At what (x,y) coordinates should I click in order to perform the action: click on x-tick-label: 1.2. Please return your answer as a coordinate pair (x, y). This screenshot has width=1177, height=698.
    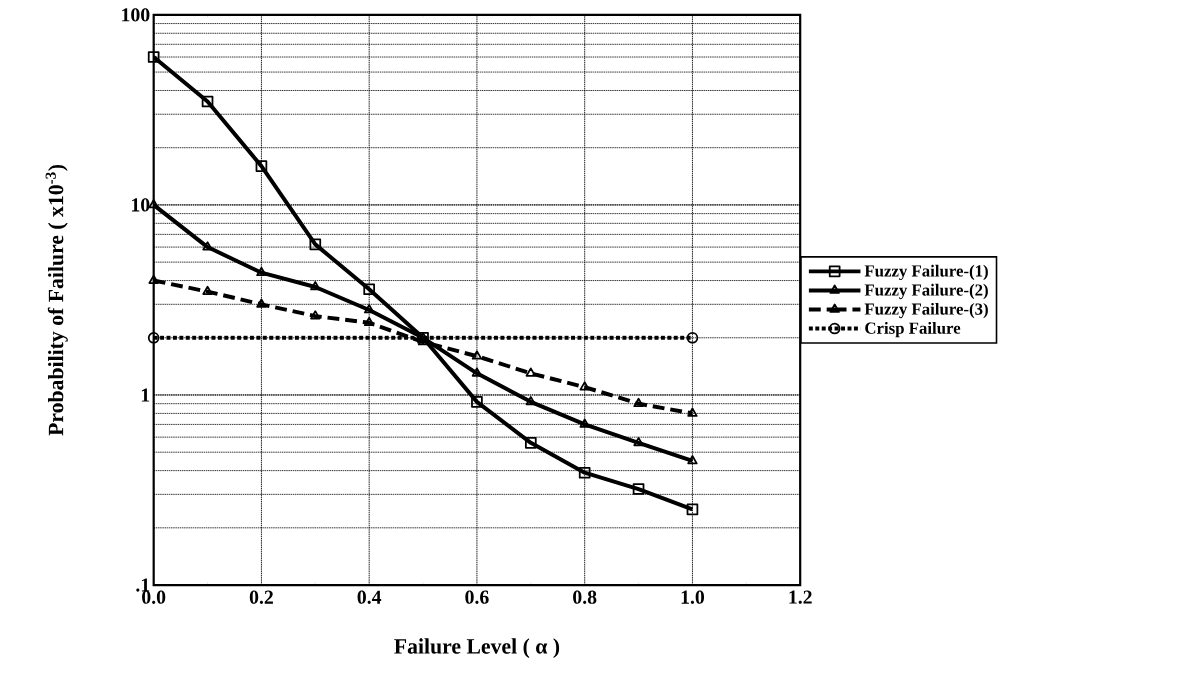
    Looking at the image, I should click on (800, 597).